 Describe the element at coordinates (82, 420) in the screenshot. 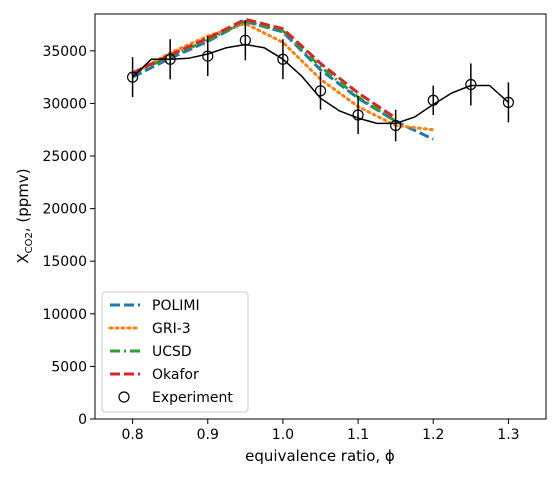

I see `y-tick-label: 0` at that location.